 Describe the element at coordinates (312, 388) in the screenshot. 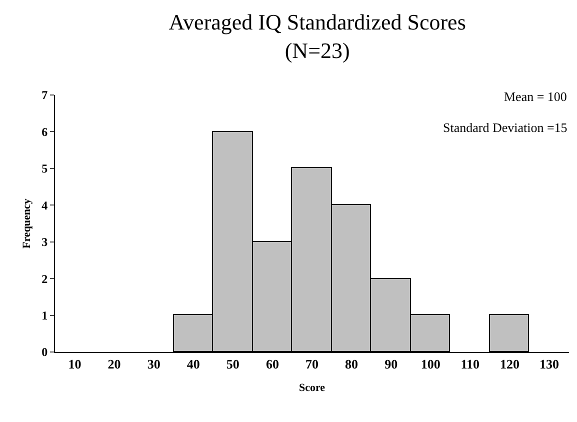

I see `x-axis-title: Score` at that location.